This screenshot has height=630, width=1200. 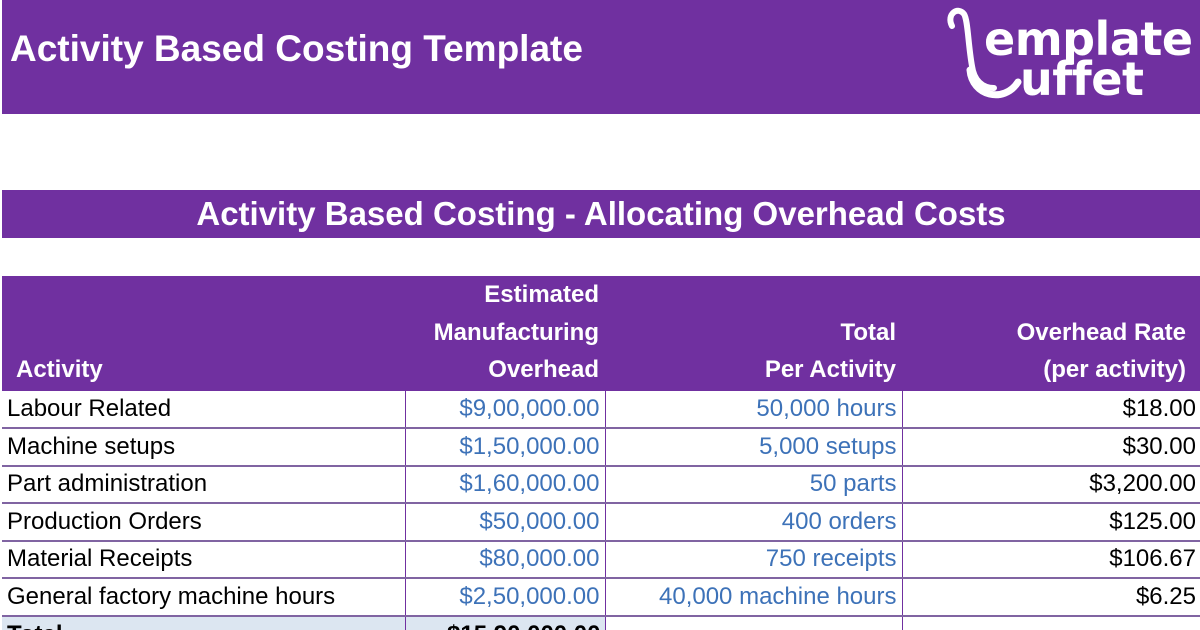 What do you see at coordinates (504, 597) in the screenshot?
I see `overhead-cell: $2,50,000.00` at bounding box center [504, 597].